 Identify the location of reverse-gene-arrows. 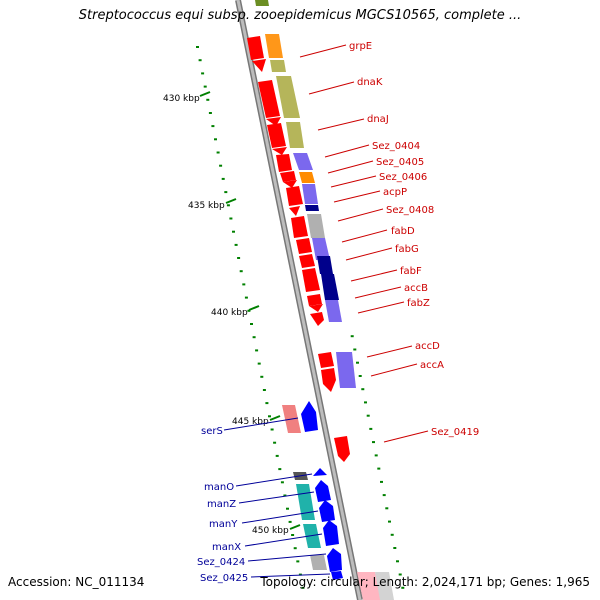
(322, 490).